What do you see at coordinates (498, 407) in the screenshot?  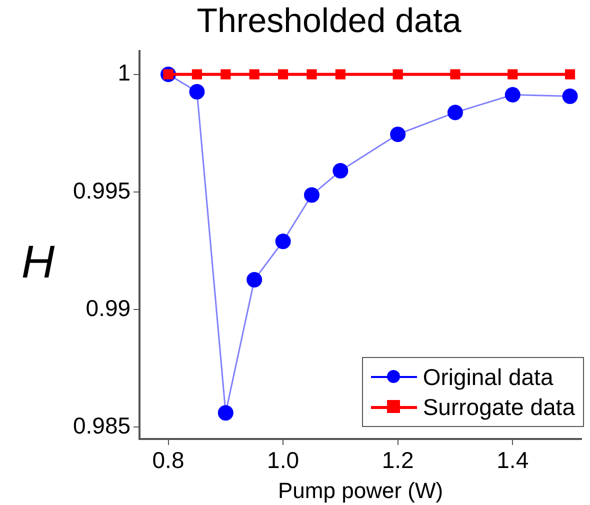 I see `legend-label: Surrogate data` at bounding box center [498, 407].